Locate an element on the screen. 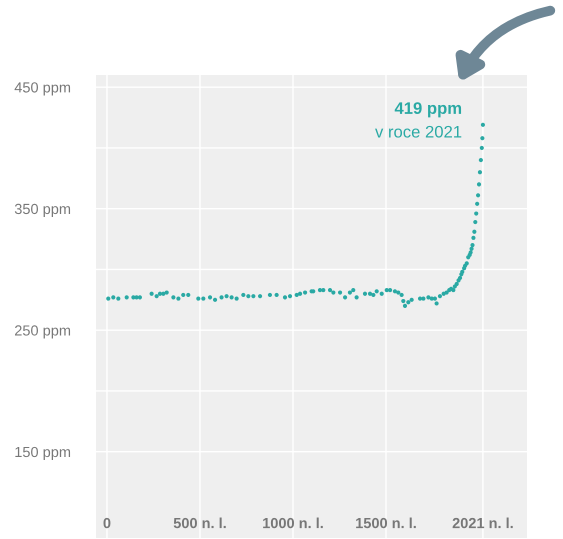 Image resolution: width=563 pixels, height=539 pixels. annotation: 419 ppm is located at coordinates (428, 110).